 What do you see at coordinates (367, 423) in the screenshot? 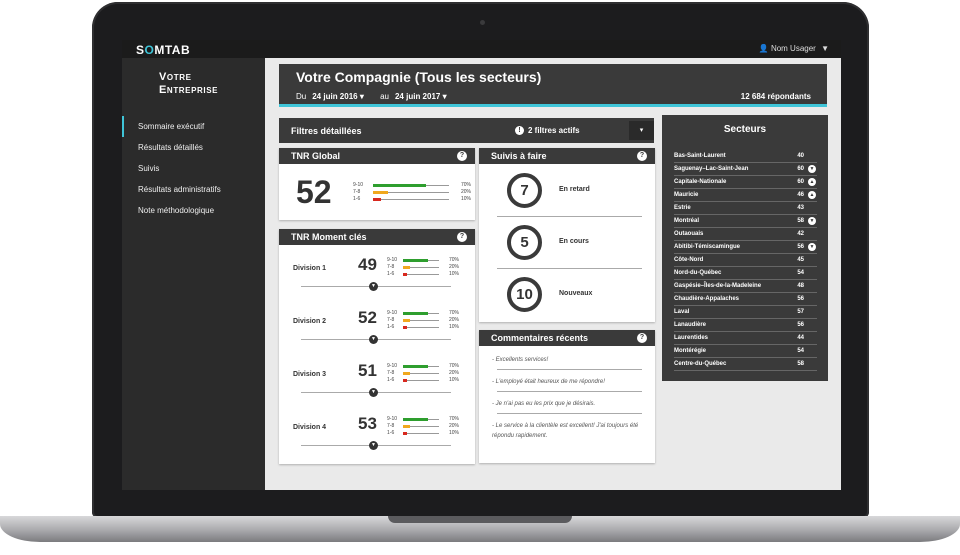
I see `division-score: 53` at bounding box center [367, 423].